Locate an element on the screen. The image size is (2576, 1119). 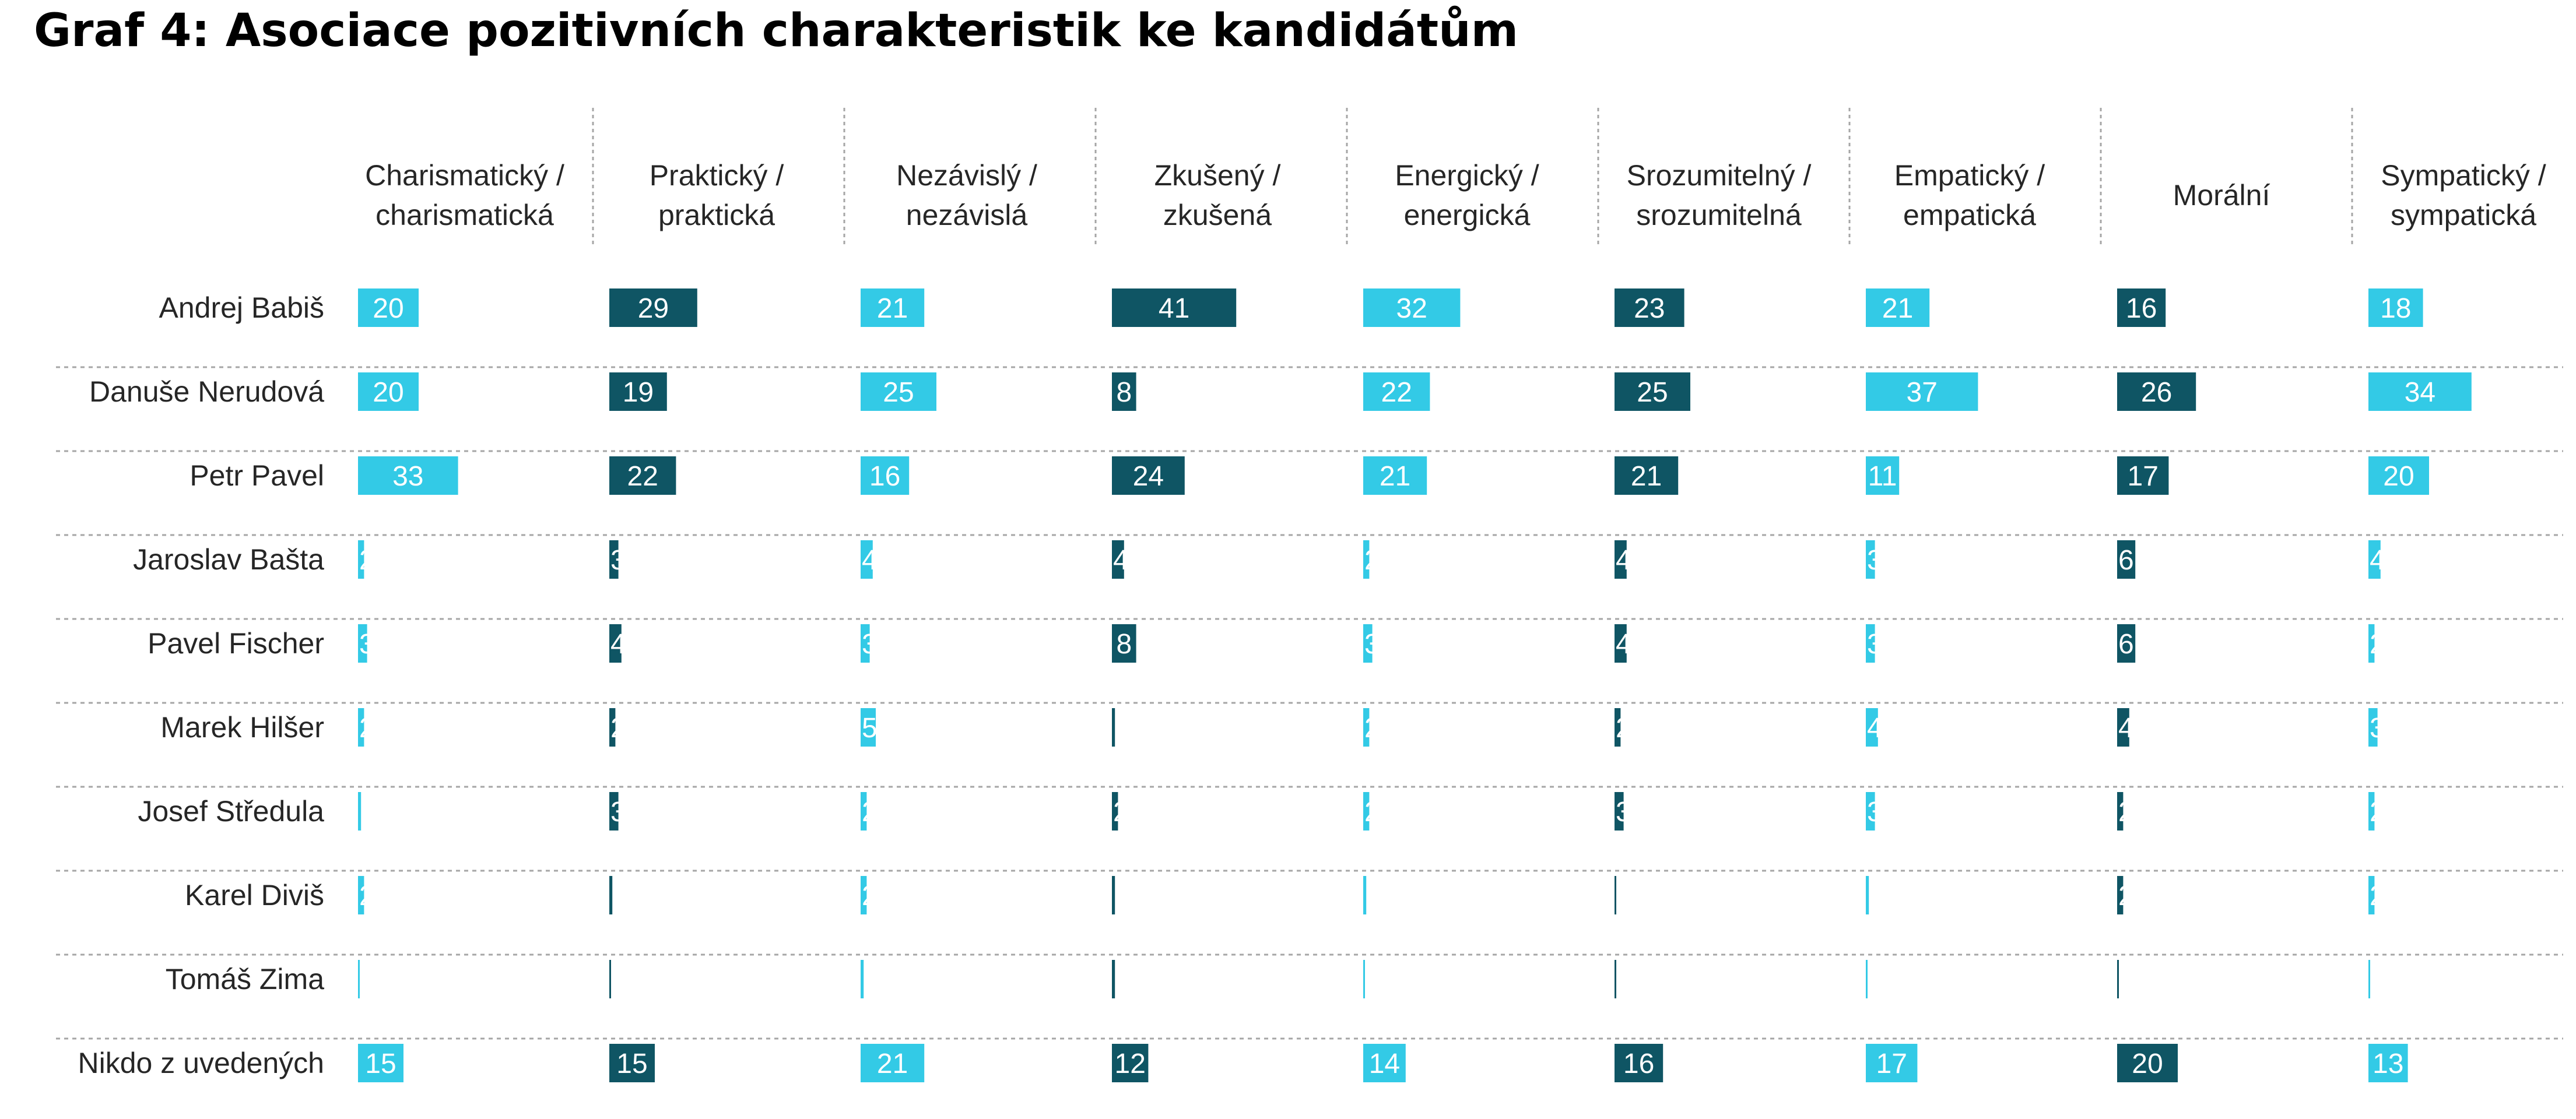
bar-label-r10-c9: 13 is located at coordinates (2388, 1063).